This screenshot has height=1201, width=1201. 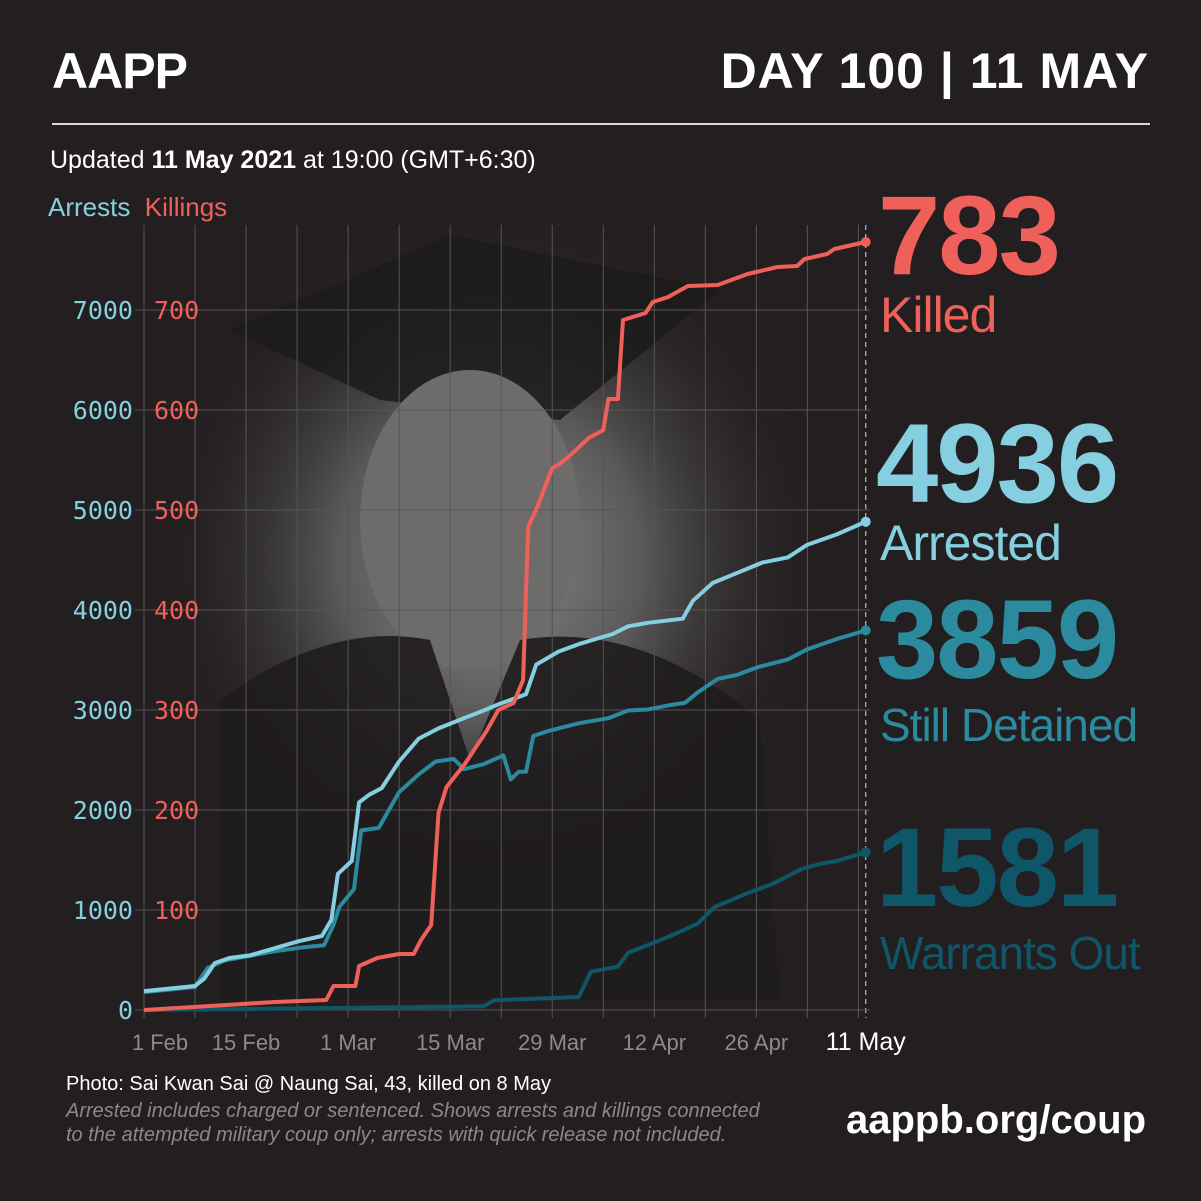 What do you see at coordinates (757, 1042) in the screenshot?
I see `x-tick-label: 26 Apr` at bounding box center [757, 1042].